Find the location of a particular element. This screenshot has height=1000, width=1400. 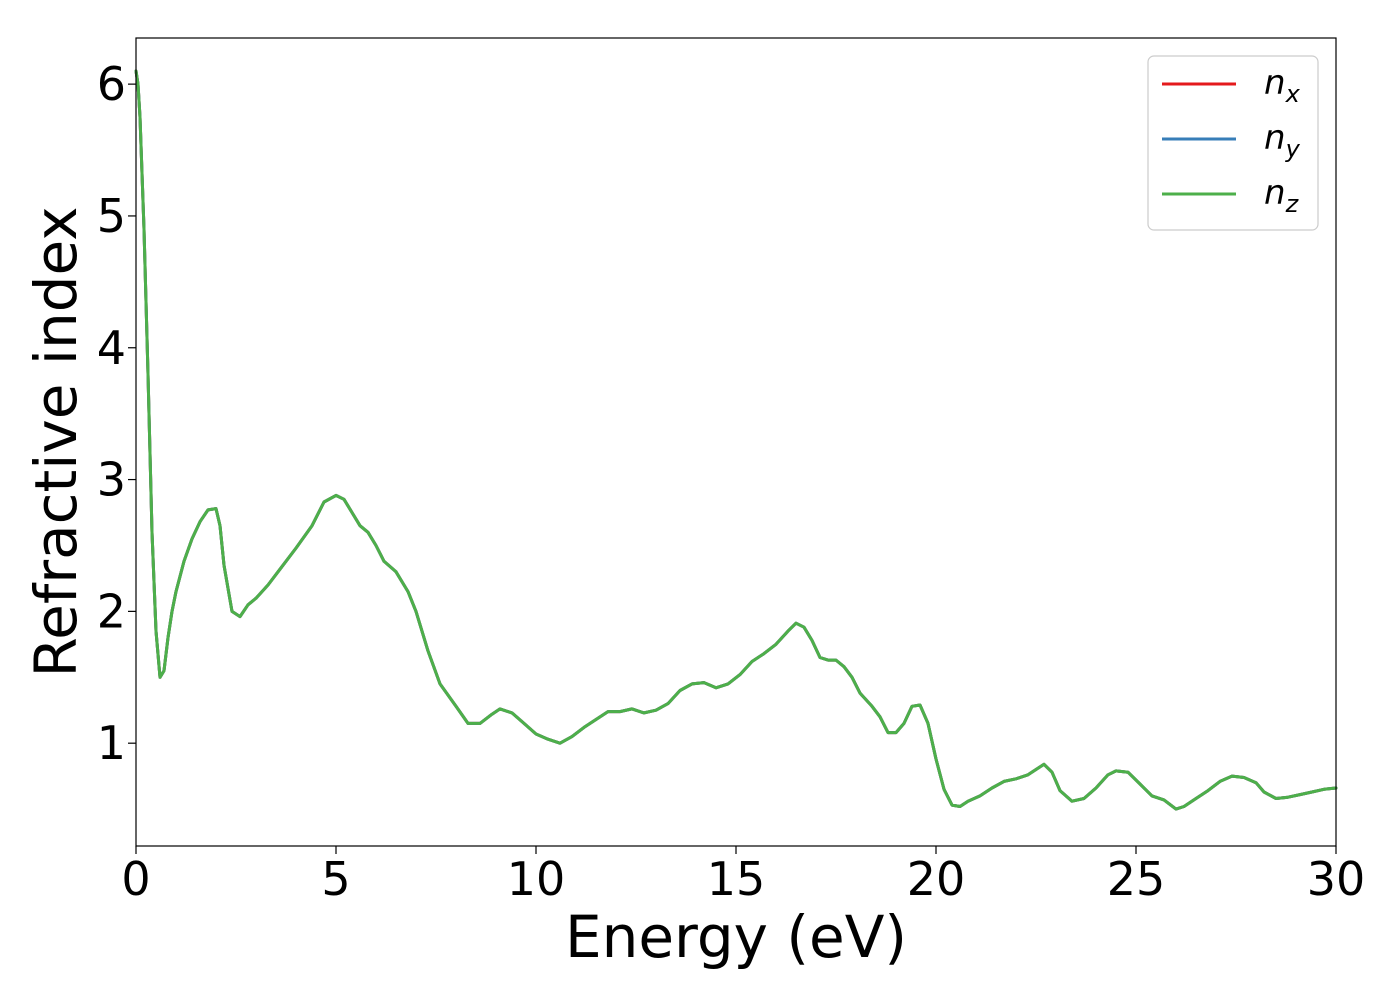

x-tick-label: 30 is located at coordinates (1336, 879).